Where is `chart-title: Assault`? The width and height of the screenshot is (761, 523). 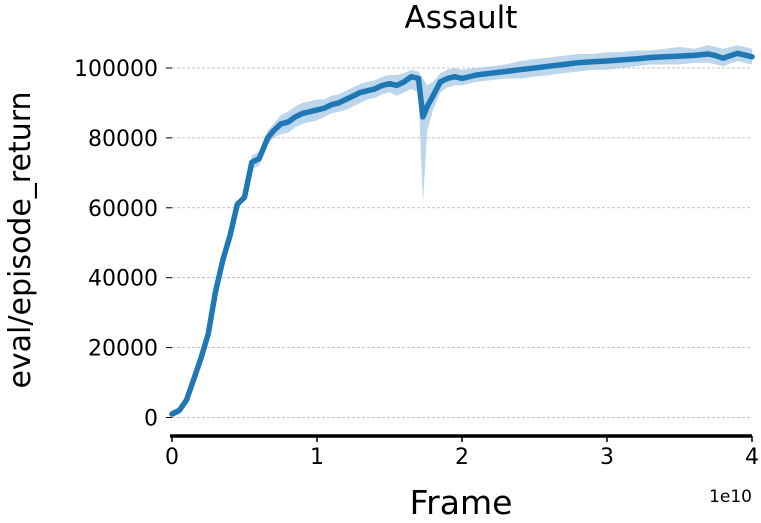
chart-title: Assault is located at coordinates (461, 18).